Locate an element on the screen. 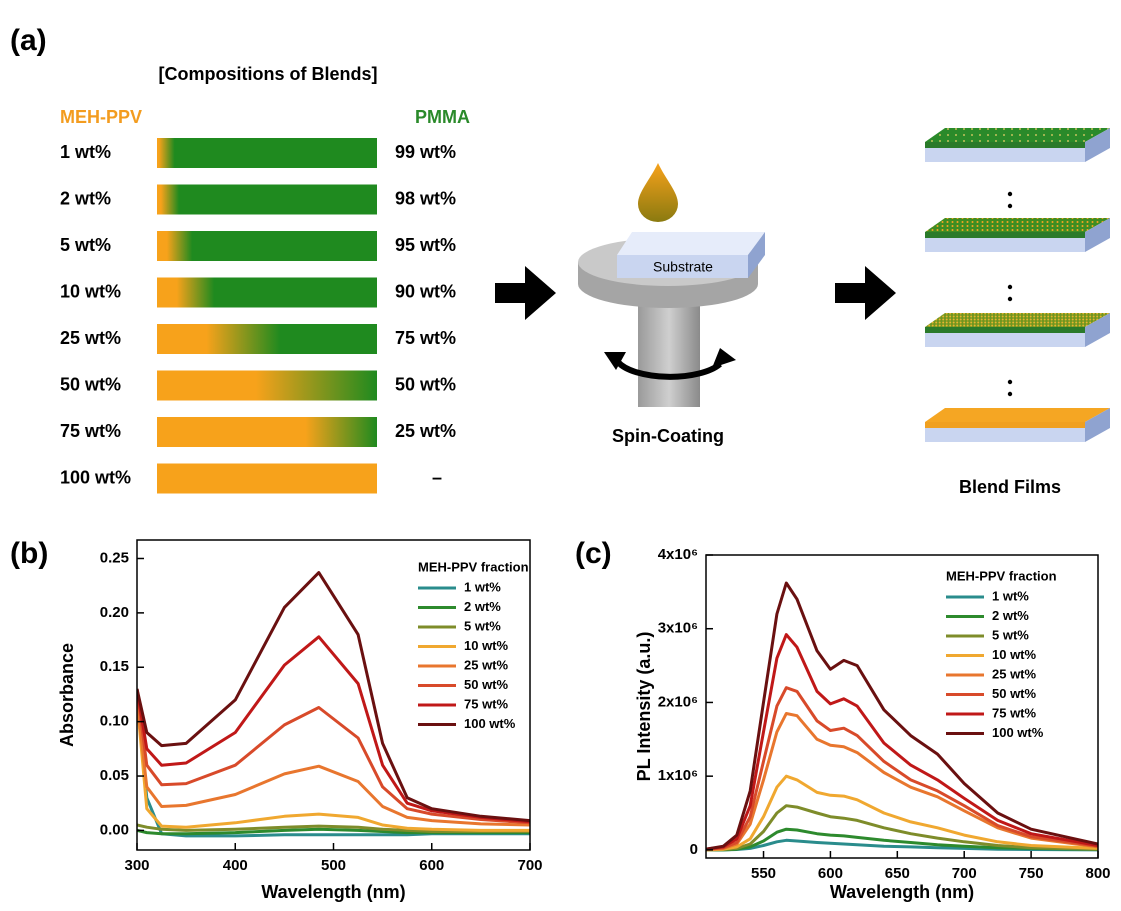 This screenshot has height=911, width=1121. y-tick-label: 0.00 is located at coordinates (114, 829).